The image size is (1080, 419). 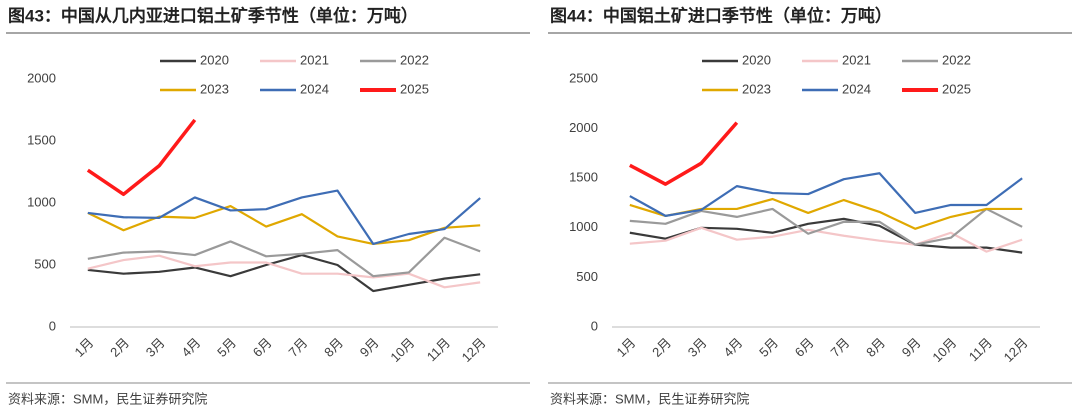 I want to click on chart-title: 图44：中国铝土矿进口季节性（单位：万吨）, so click(x=721, y=15).